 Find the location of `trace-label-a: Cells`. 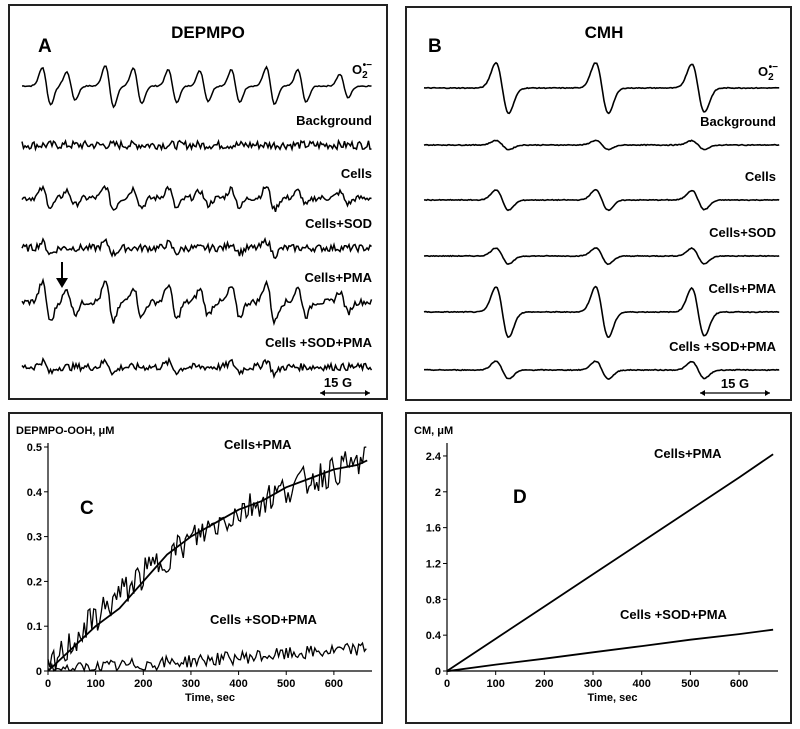

trace-label-a: Cells is located at coordinates (356, 173).